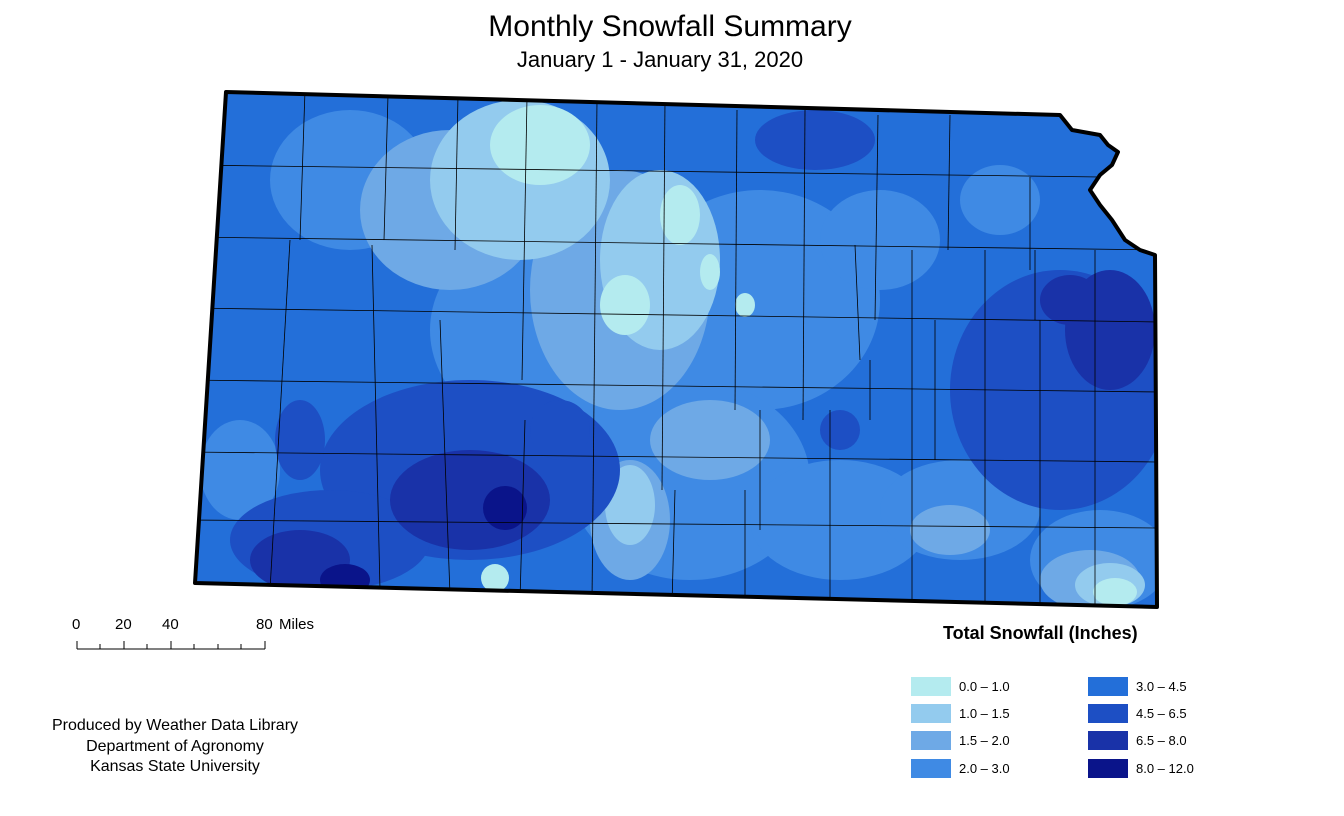 The width and height of the screenshot is (1344, 816). Describe the element at coordinates (984, 713) in the screenshot. I see `legend-label: 1.0 – 1.5` at that location.